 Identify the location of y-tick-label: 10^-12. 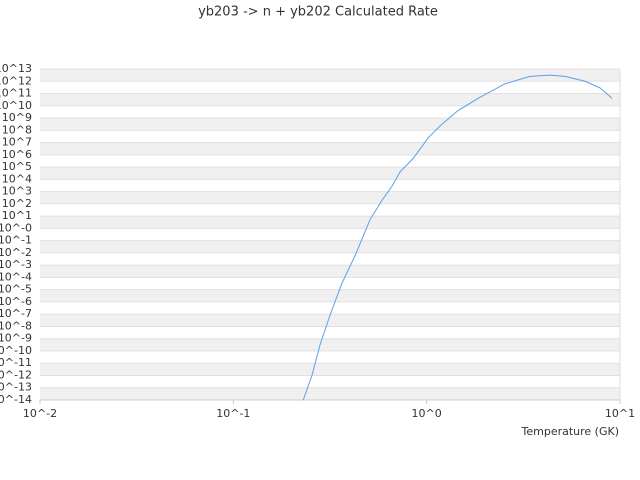
(16, 374).